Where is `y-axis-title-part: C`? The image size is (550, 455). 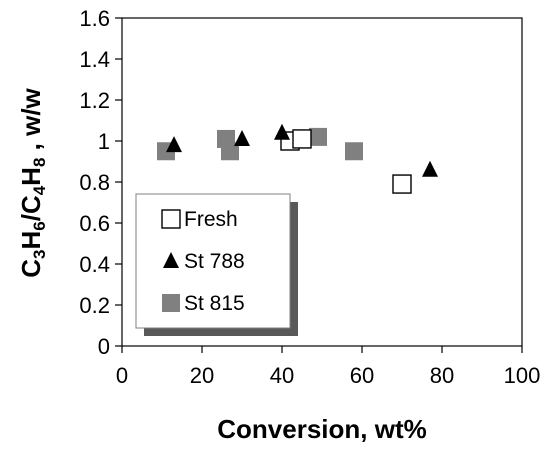
y-axis-title-part: C is located at coordinates (31, 268).